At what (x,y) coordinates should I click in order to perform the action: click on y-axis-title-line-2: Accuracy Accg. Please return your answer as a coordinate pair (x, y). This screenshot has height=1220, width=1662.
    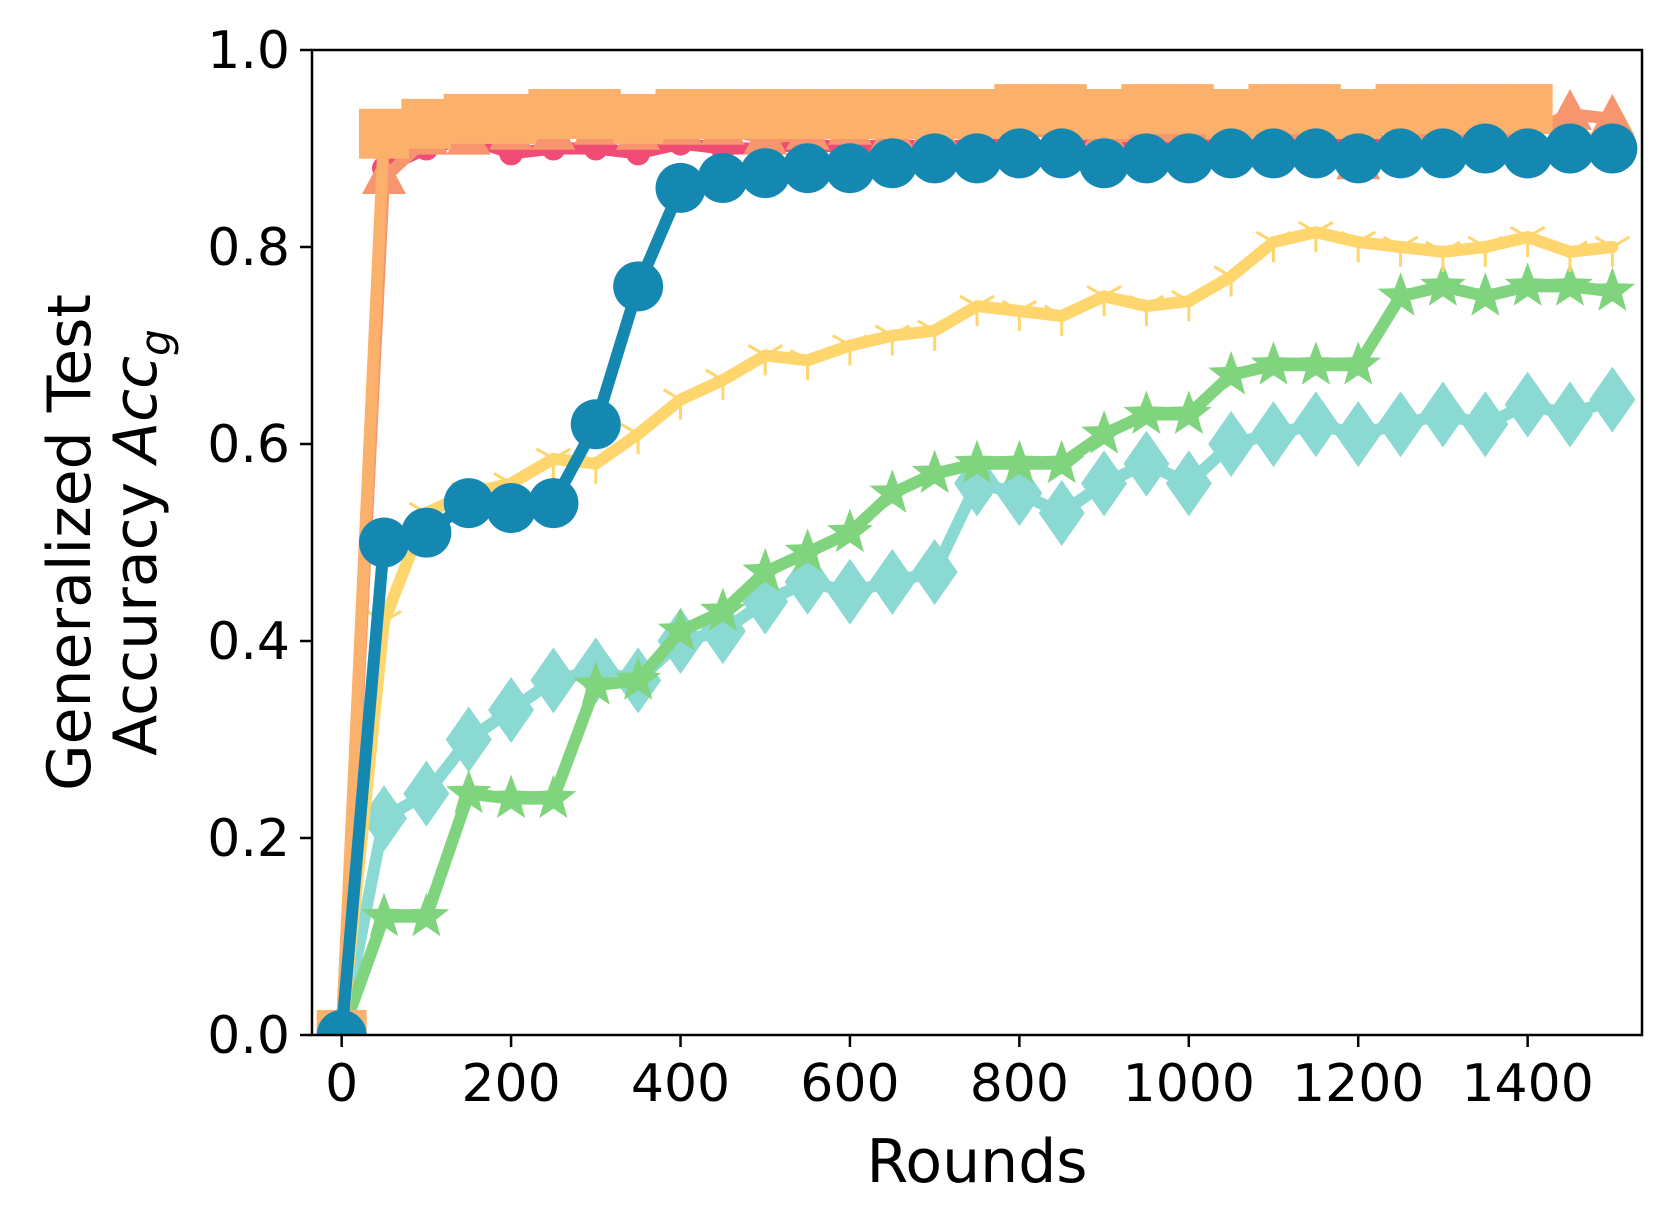
    Looking at the image, I should click on (140, 542).